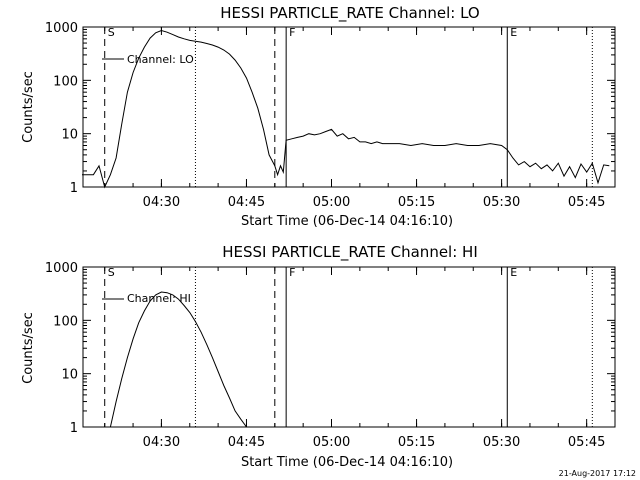 This screenshot has height=480, width=640. What do you see at coordinates (350, 252) in the screenshot?
I see `chart-title: HESSI PARTICLE_RATE Channel: HI` at bounding box center [350, 252].